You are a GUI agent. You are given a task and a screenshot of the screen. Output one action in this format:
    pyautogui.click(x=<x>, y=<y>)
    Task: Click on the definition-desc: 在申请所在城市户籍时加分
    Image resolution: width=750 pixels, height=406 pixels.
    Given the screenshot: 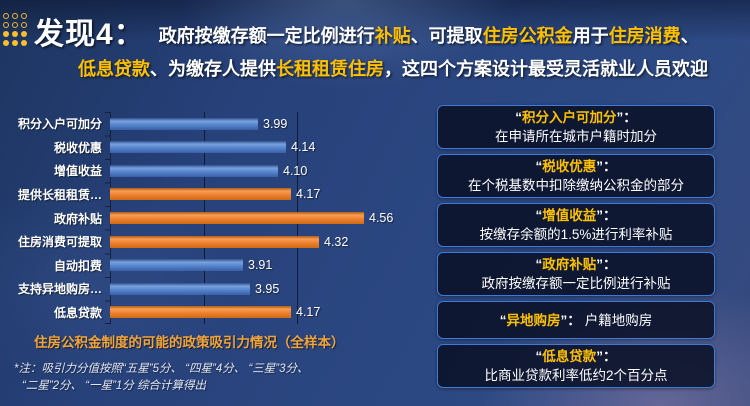 What is the action you would take?
    pyautogui.click(x=576, y=136)
    